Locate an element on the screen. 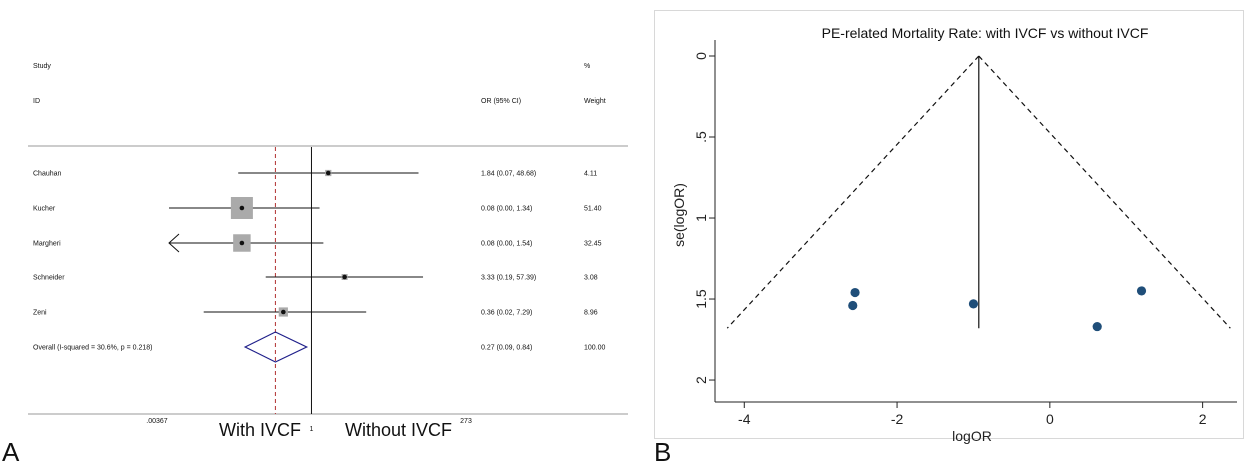 The width and height of the screenshot is (1247, 461). study-name: Kucher is located at coordinates (44, 209).